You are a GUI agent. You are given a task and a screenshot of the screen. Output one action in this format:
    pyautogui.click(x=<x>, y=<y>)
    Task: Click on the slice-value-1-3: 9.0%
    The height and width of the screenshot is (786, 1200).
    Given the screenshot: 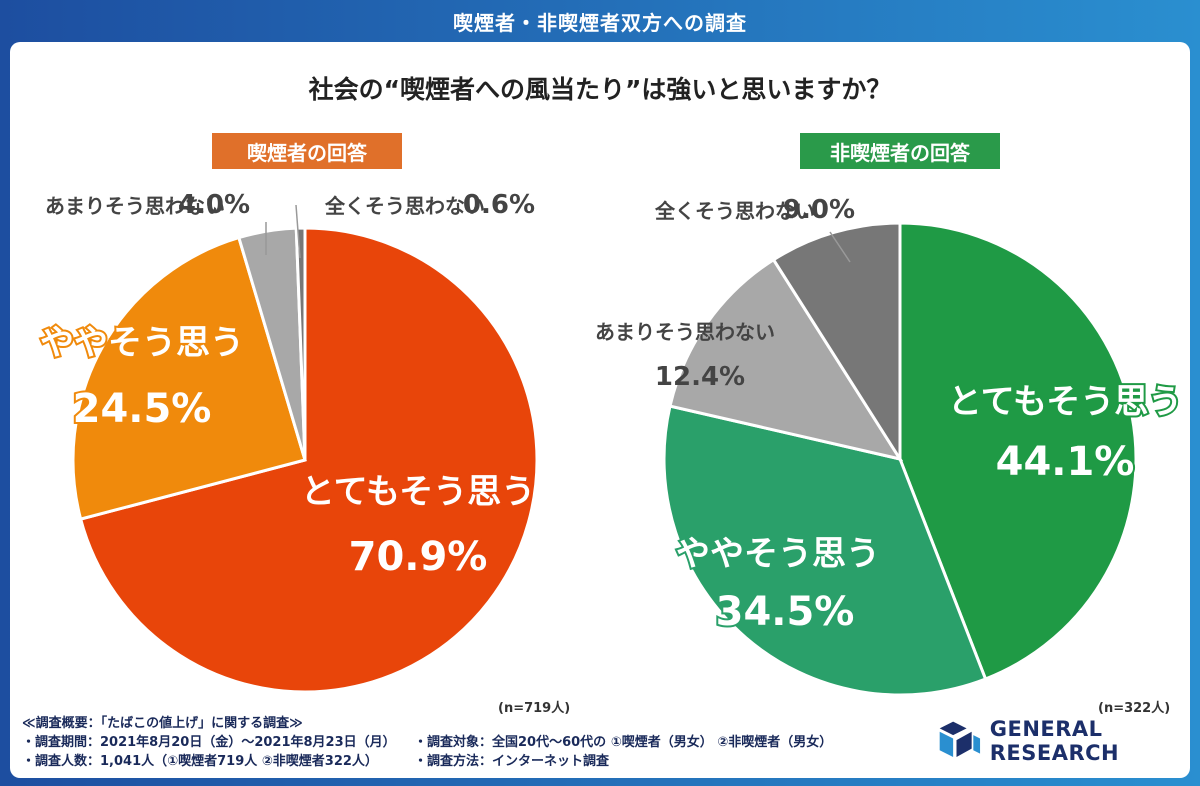 What is the action you would take?
    pyautogui.click(x=819, y=210)
    